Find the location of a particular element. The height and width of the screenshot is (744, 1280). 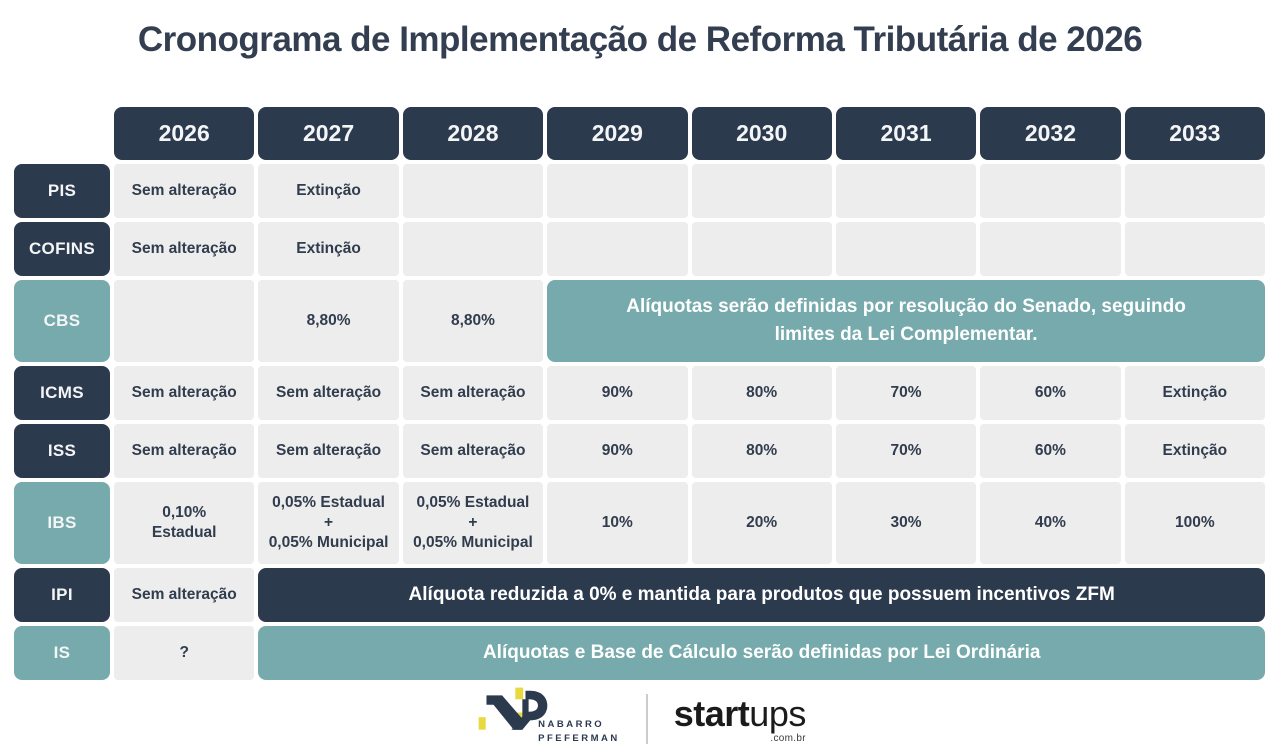

startups-wordmark: startups is located at coordinates (740, 713).